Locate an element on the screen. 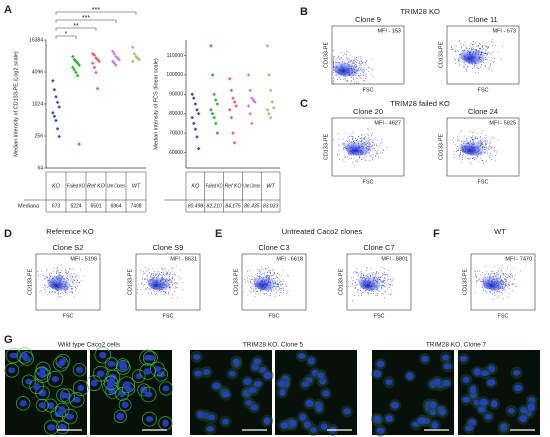  mfi-label: MFI - 5198 is located at coordinates (83, 259).